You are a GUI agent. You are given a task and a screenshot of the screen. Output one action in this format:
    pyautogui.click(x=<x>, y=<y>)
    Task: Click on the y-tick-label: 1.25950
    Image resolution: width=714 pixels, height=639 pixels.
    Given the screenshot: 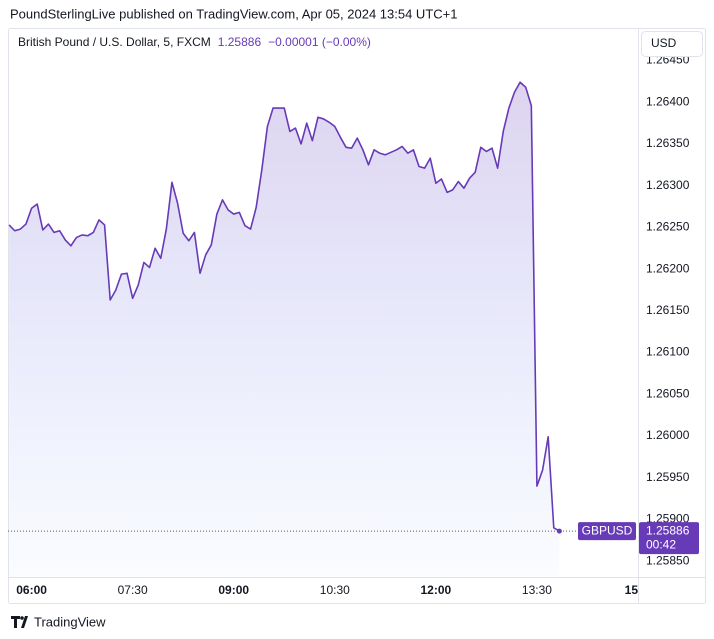 What is the action you would take?
    pyautogui.click(x=668, y=477)
    